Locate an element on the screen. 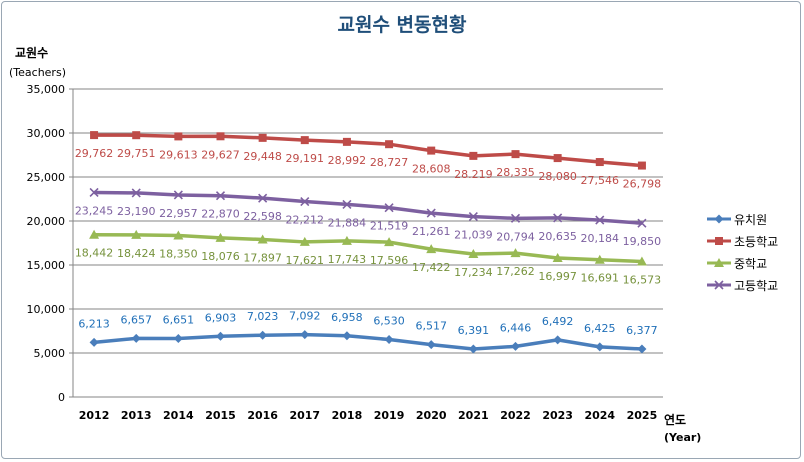 The height and width of the screenshot is (462, 804). data-label: 6,958 is located at coordinates (347, 317).